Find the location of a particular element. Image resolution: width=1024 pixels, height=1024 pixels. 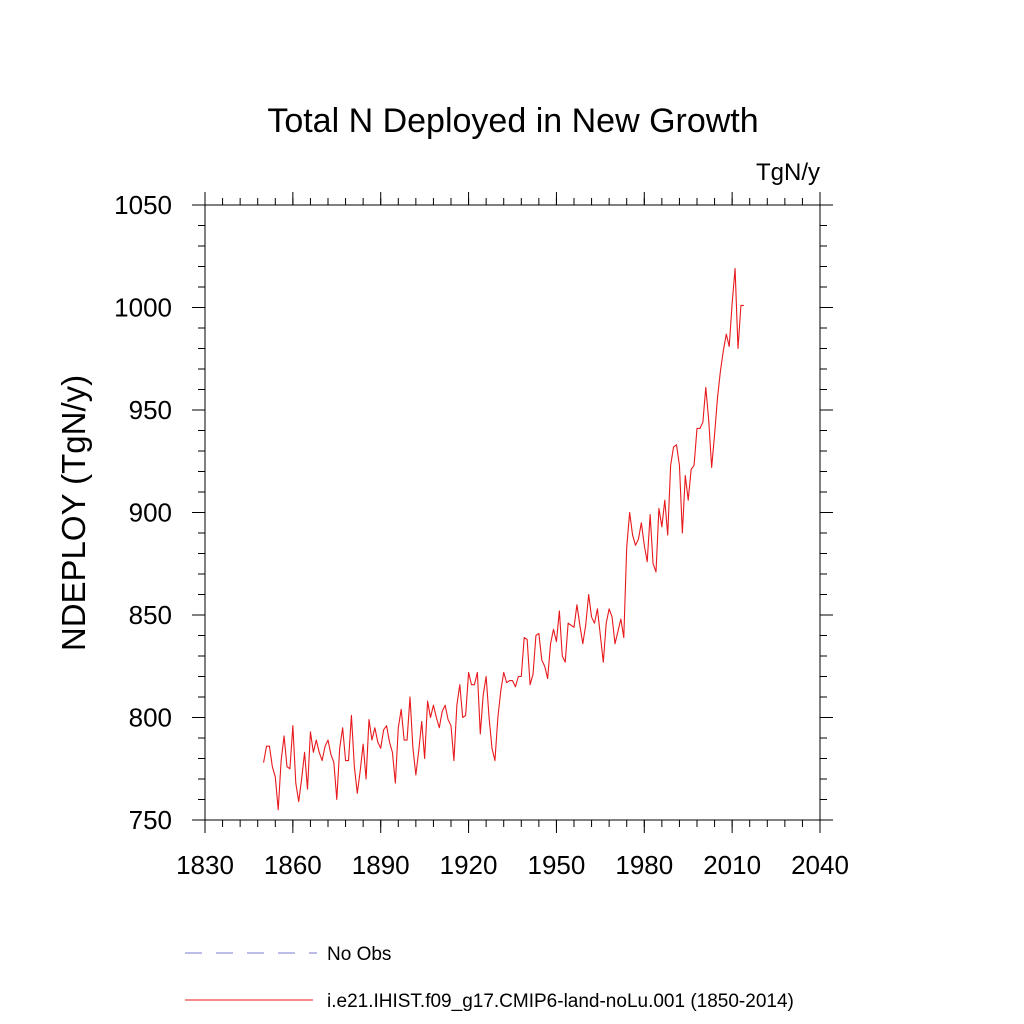

x-tick-label: 1860 is located at coordinates (293, 865).